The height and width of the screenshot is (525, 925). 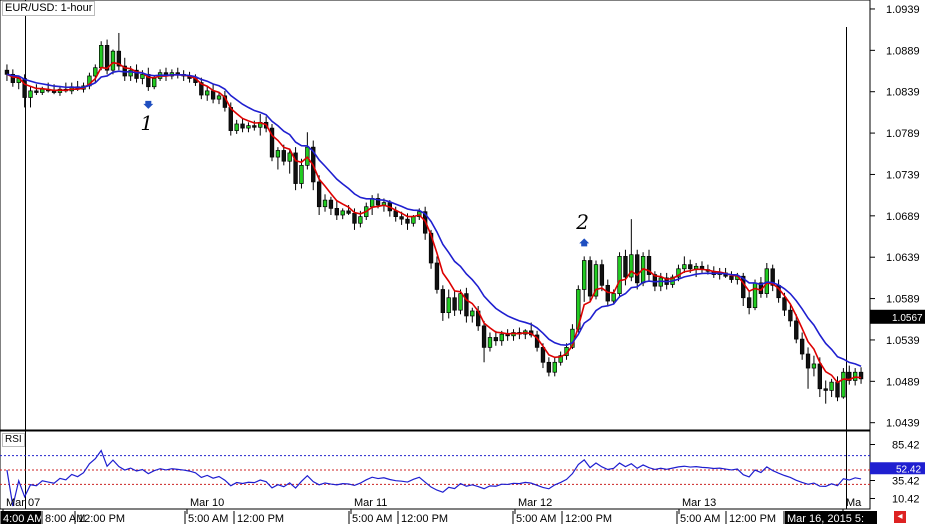 What do you see at coordinates (903, 93) in the screenshot?
I see `price-tick-label: 1.0839` at bounding box center [903, 93].